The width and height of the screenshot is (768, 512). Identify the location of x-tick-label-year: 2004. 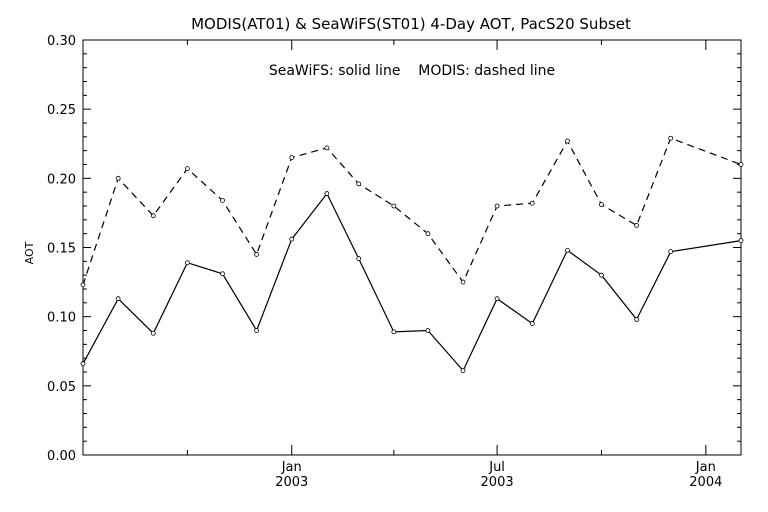
(705, 482).